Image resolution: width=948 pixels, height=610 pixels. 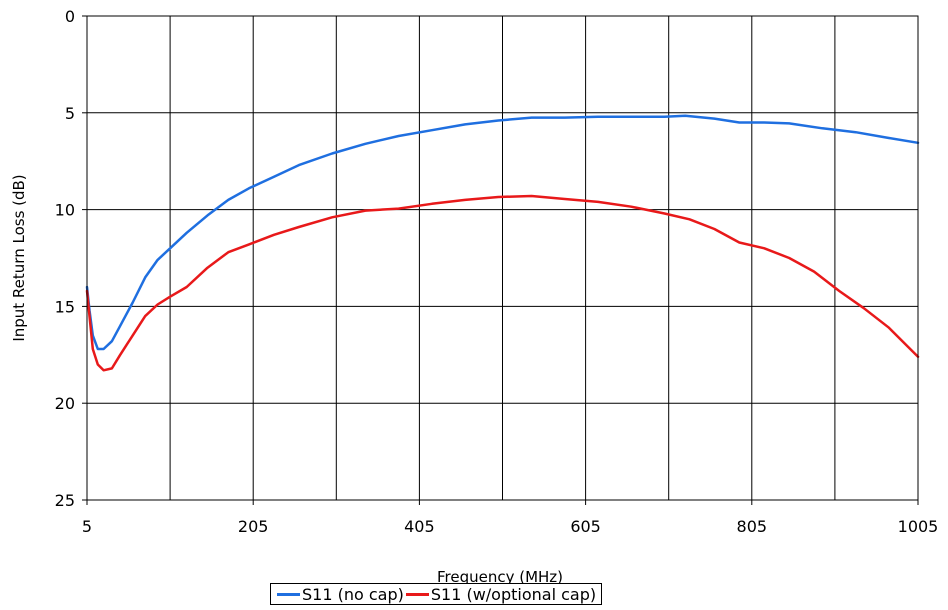 I want to click on x-axis-title: Frequency (MHz), so click(x=500, y=577).